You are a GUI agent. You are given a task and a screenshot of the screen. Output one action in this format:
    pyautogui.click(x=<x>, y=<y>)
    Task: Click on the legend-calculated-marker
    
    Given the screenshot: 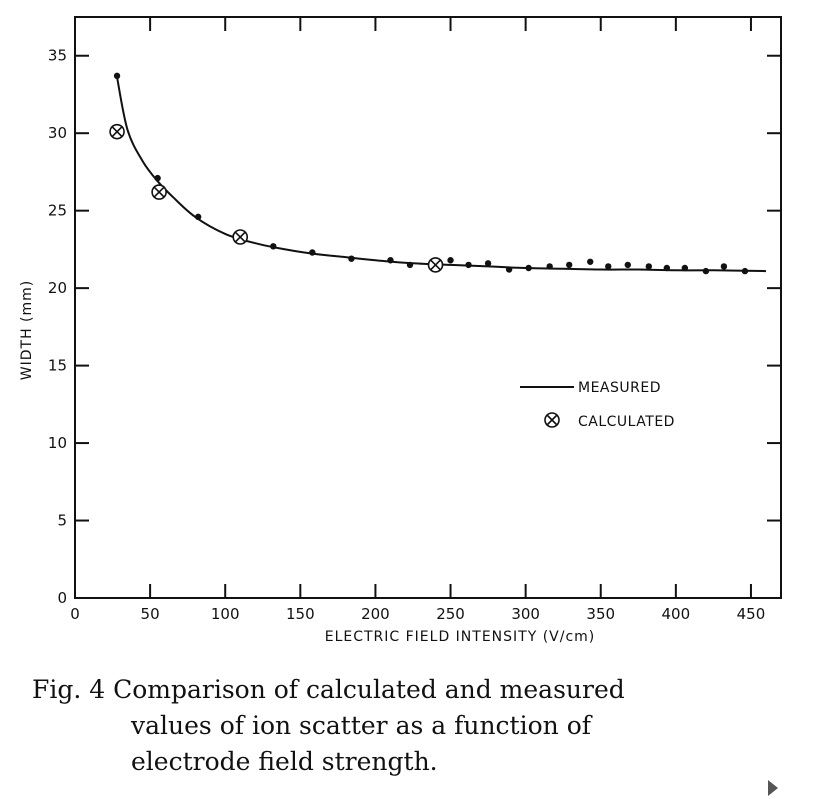 What is the action you would take?
    pyautogui.click(x=552, y=420)
    